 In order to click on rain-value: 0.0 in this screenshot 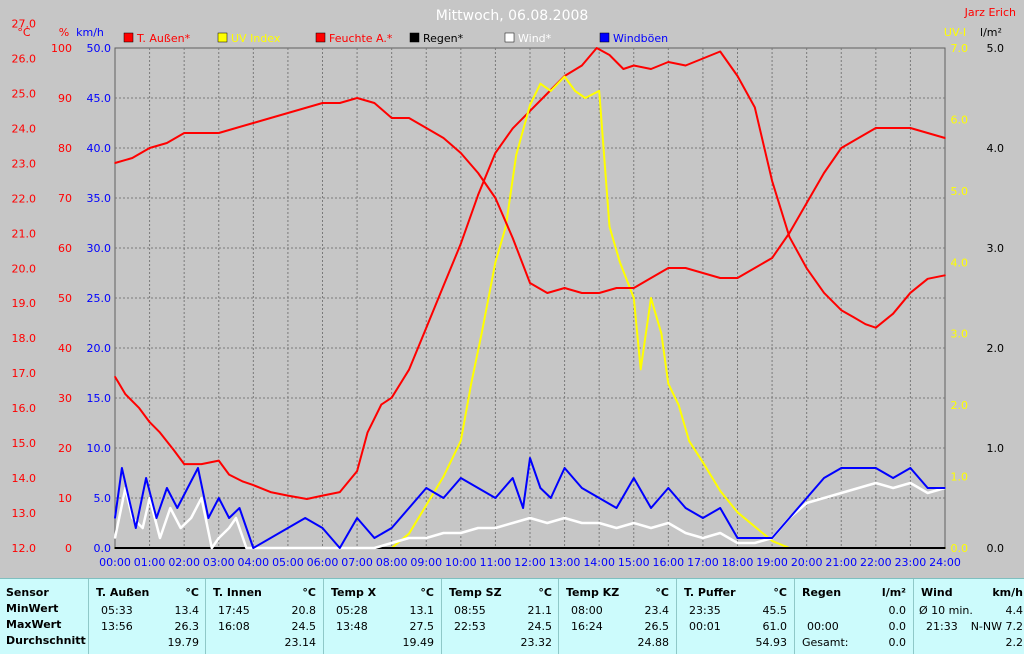, I will do `click(897, 642)`.